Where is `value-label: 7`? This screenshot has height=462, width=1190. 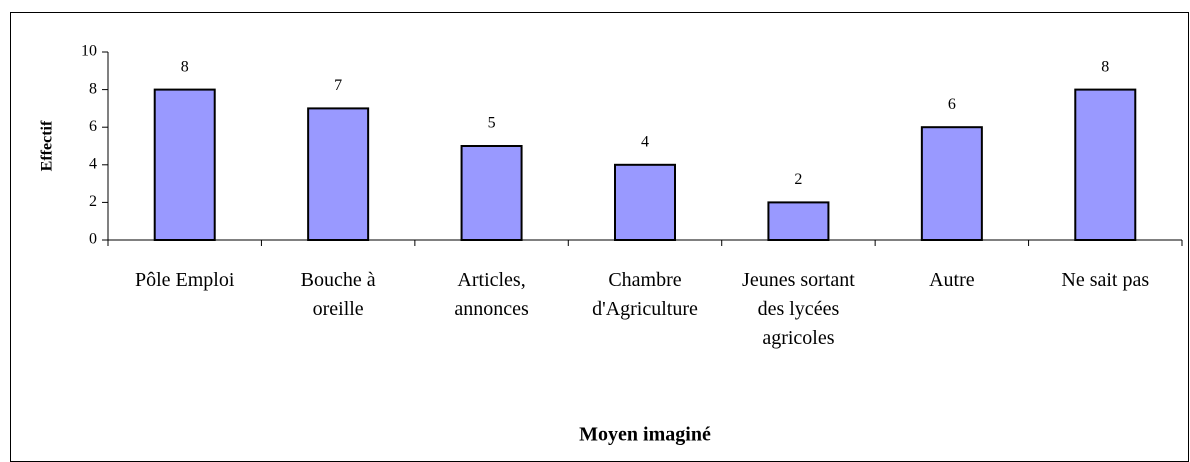
value-label: 7 is located at coordinates (338, 85).